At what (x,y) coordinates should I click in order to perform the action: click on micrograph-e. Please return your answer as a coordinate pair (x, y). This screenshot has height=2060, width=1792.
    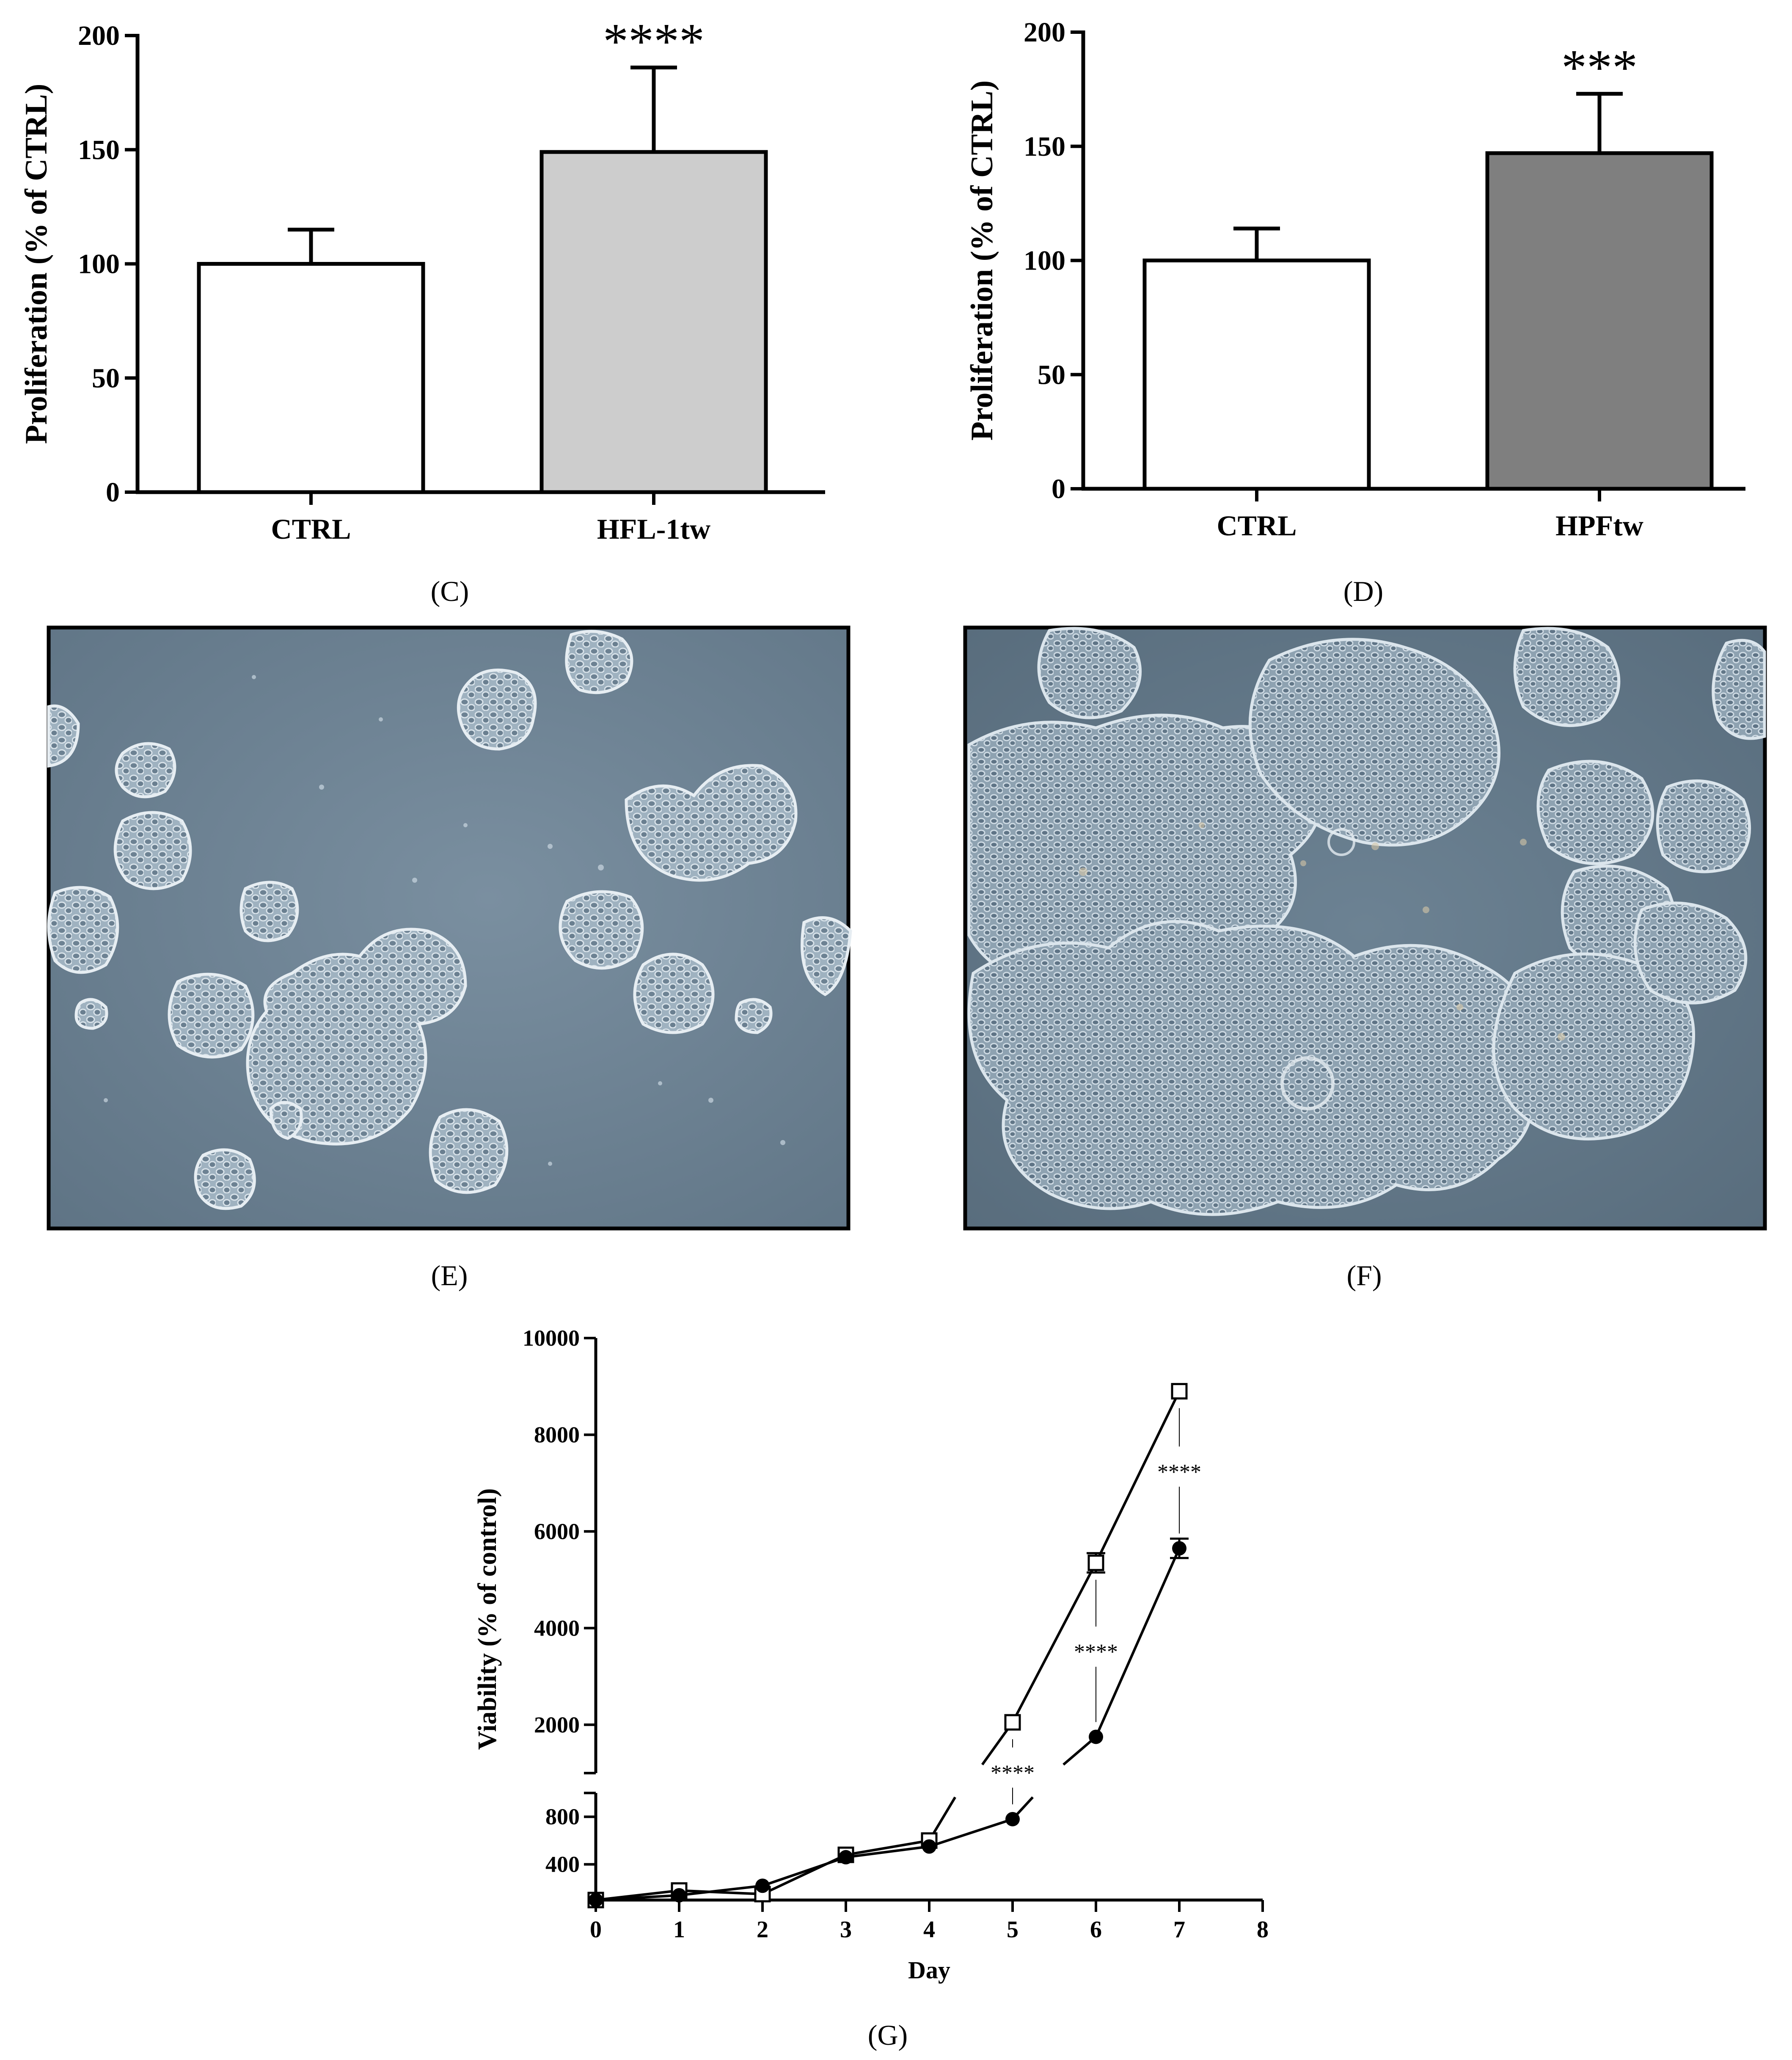
    Looking at the image, I should click on (449, 928).